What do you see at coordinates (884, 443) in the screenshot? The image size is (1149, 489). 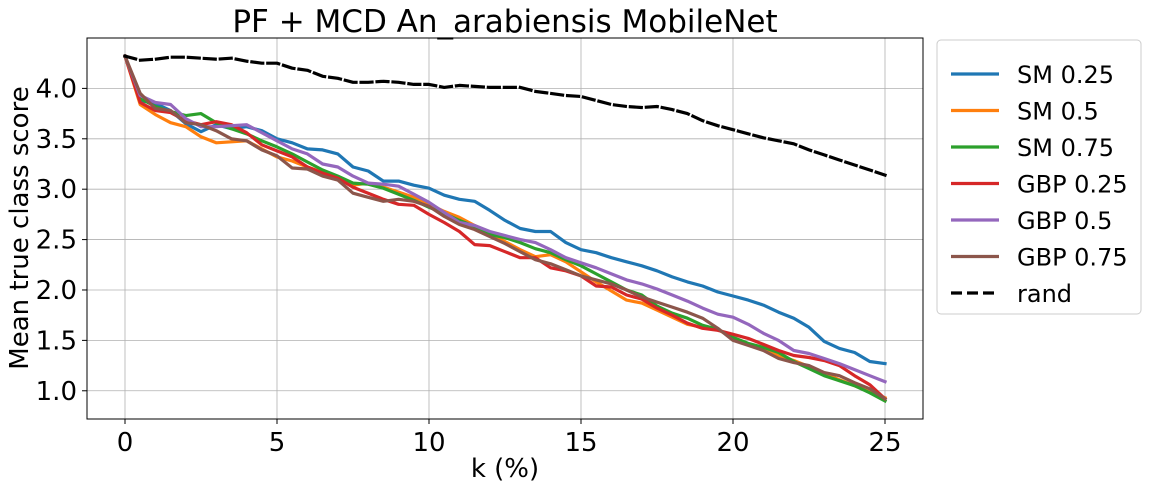 I see `x-tick-label: 25` at bounding box center [884, 443].